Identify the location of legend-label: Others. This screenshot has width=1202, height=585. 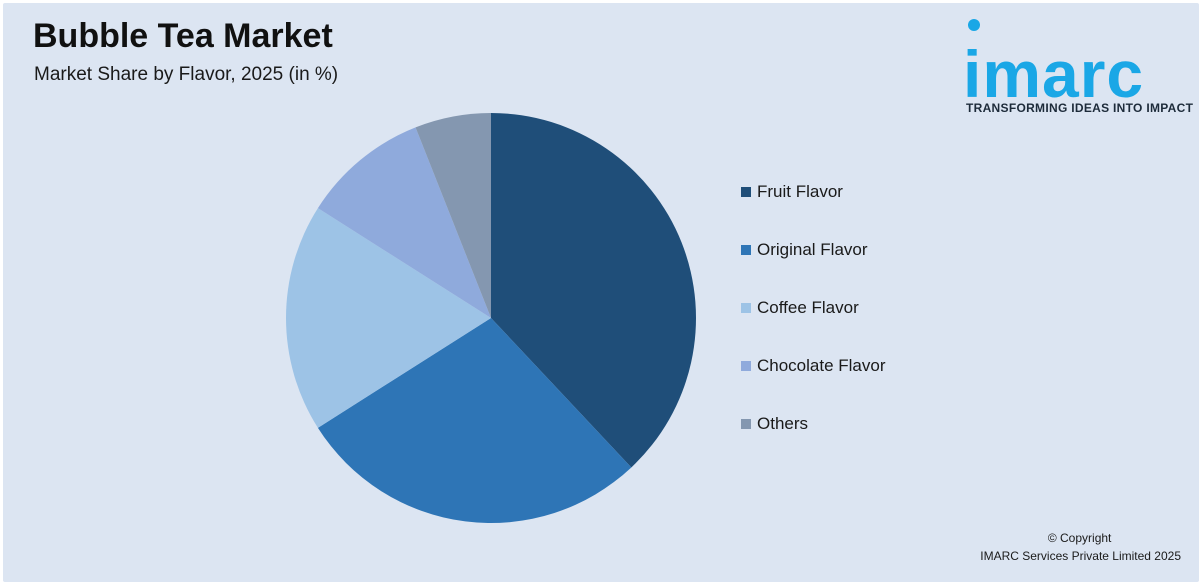
(783, 423).